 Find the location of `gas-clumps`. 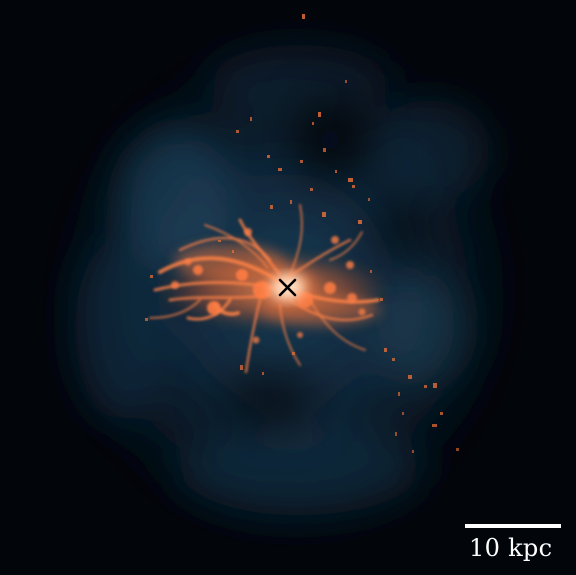

gas-clumps is located at coordinates (268, 286).